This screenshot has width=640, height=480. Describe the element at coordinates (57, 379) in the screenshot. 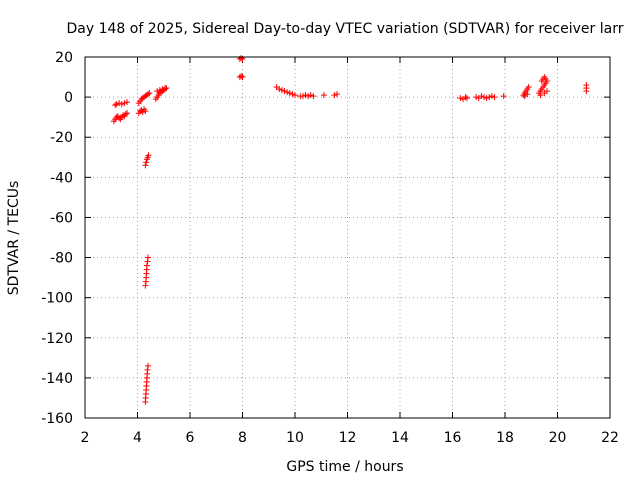

I see `y-tick-label: -140` at that location.